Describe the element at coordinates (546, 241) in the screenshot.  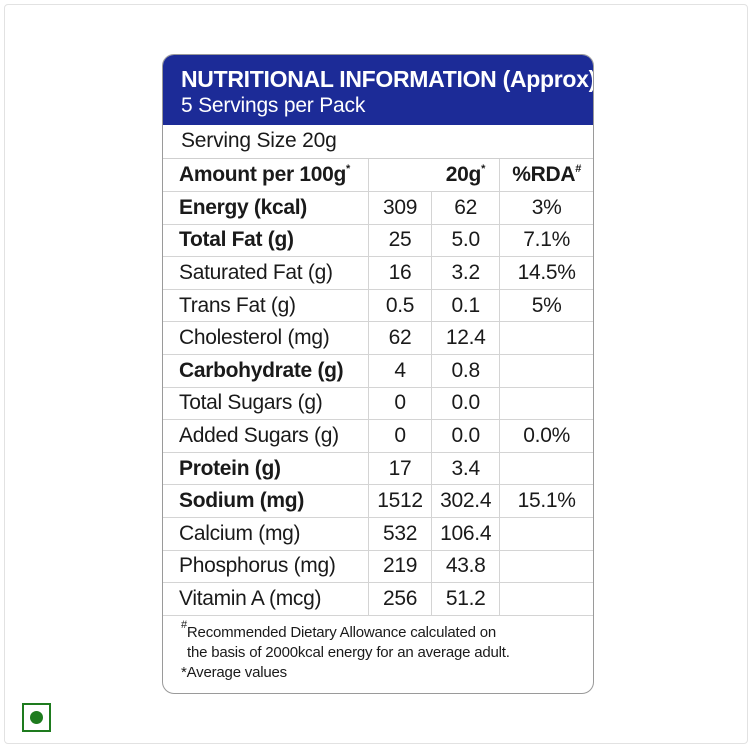
I see `rda-value: 7.1%` at that location.